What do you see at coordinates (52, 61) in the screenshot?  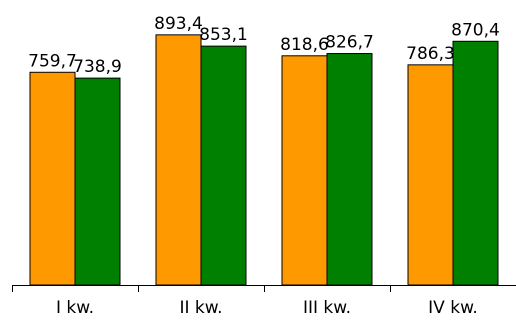 I see `value-label-series1-1: 759,7` at bounding box center [52, 61].